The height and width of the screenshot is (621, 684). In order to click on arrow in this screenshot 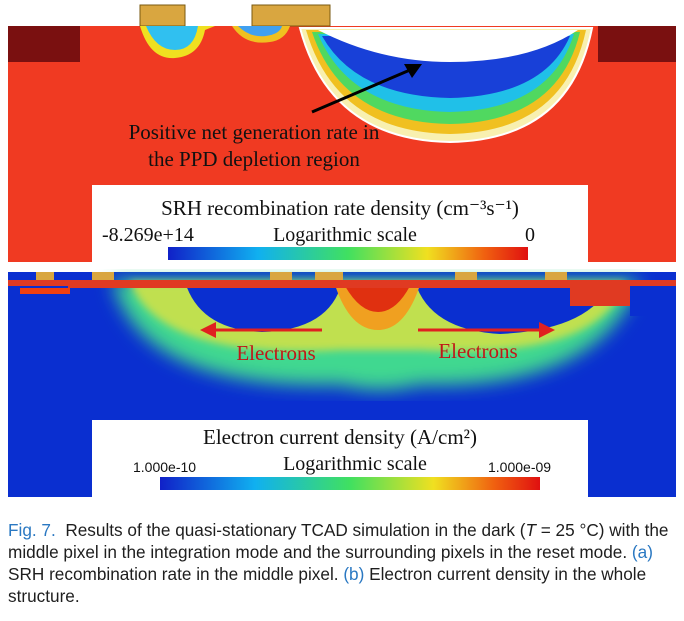, I will do `click(361, 91)`.